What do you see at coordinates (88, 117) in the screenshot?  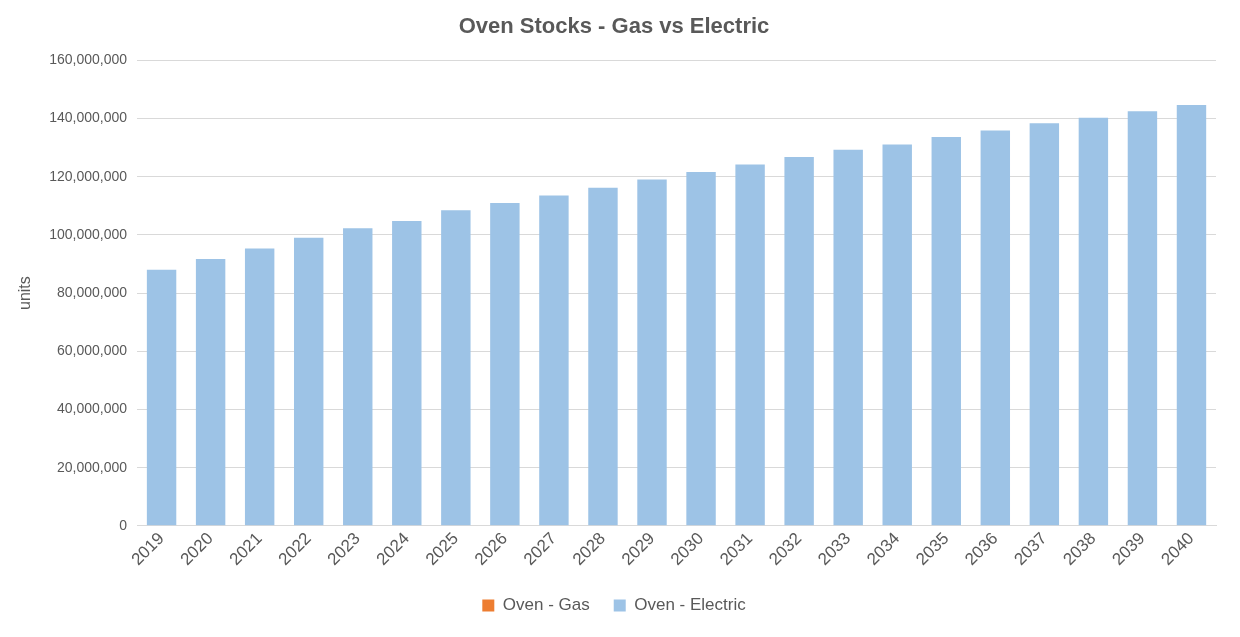 I see `y-tick-label: 140,000,000` at bounding box center [88, 117].